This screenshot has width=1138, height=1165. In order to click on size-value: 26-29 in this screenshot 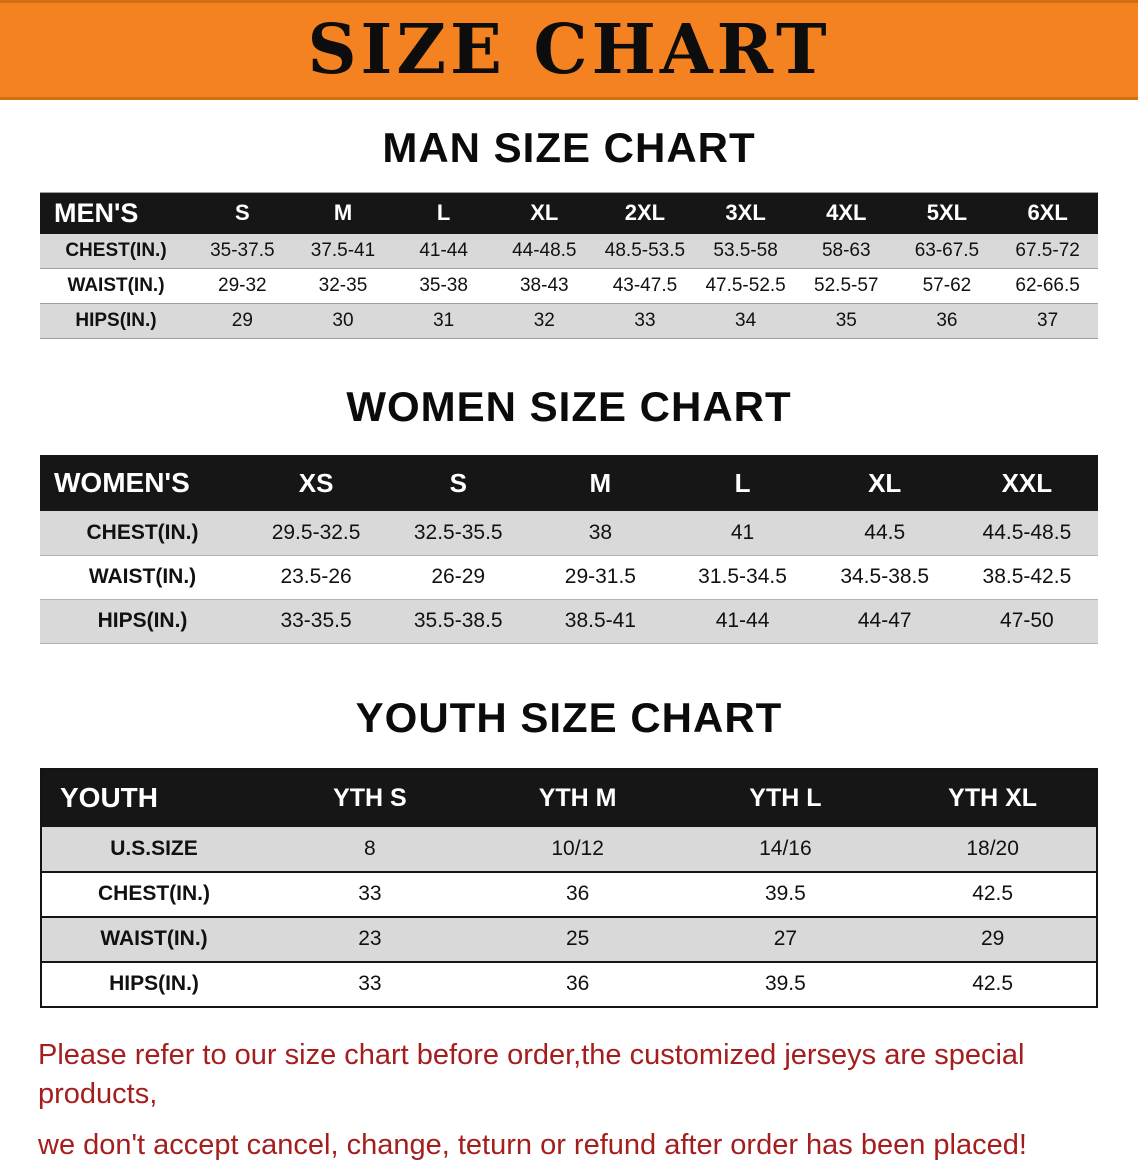, I will do `click(458, 576)`.